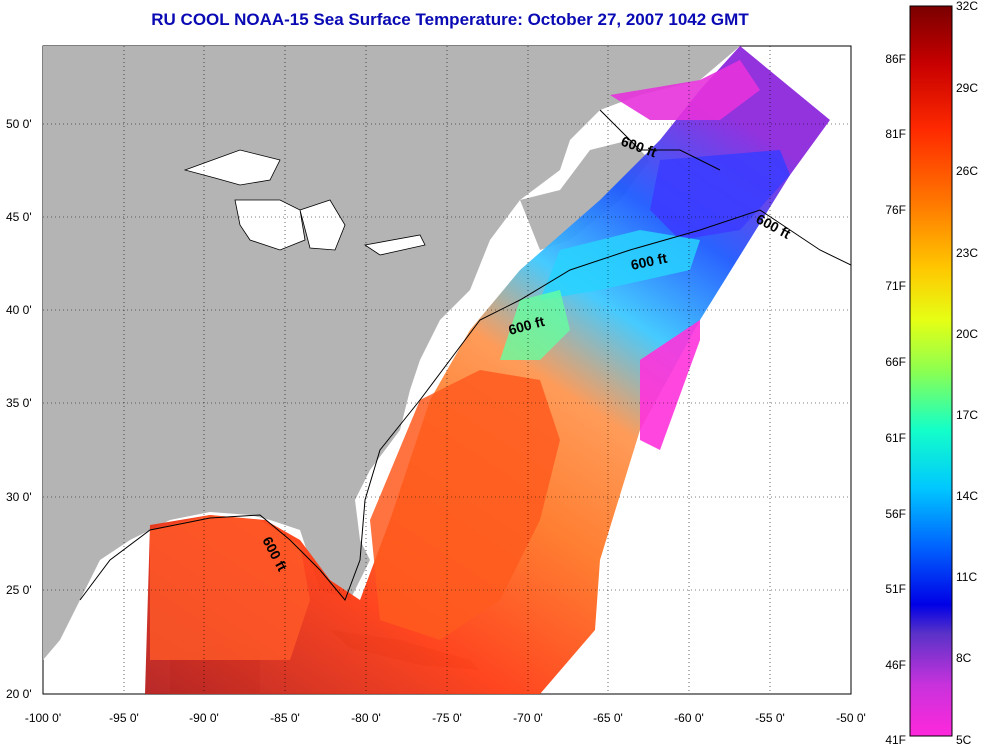 Image resolution: width=984 pixels, height=754 pixels. Describe the element at coordinates (204, 718) in the screenshot. I see `lon-label: -90 0'` at that location.